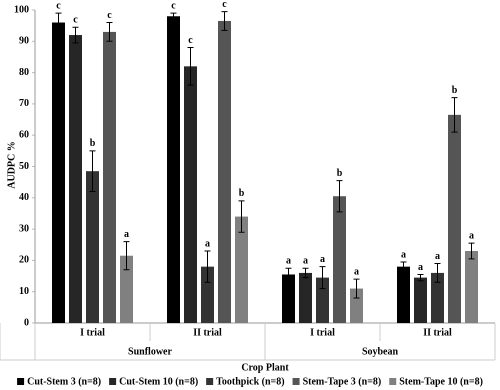  Describe the element at coordinates (24, 166) in the screenshot. I see `y-tick-label: 50` at that location.